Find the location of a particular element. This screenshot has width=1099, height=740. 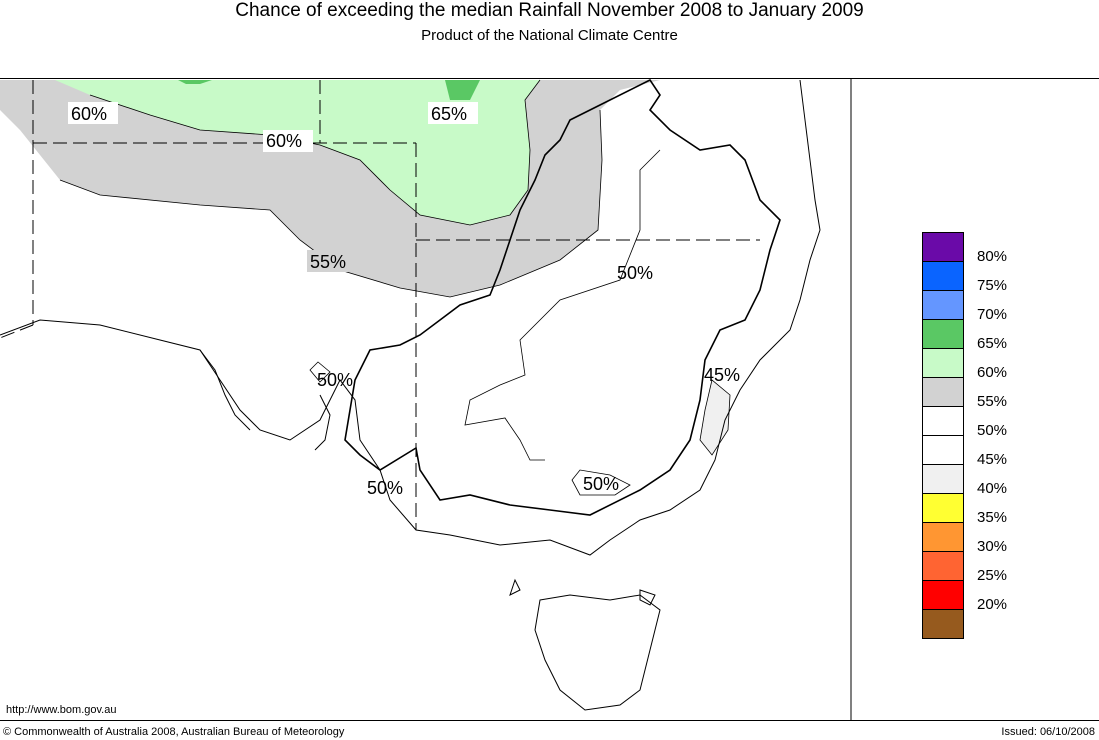

legend-label: 55% is located at coordinates (992, 401).